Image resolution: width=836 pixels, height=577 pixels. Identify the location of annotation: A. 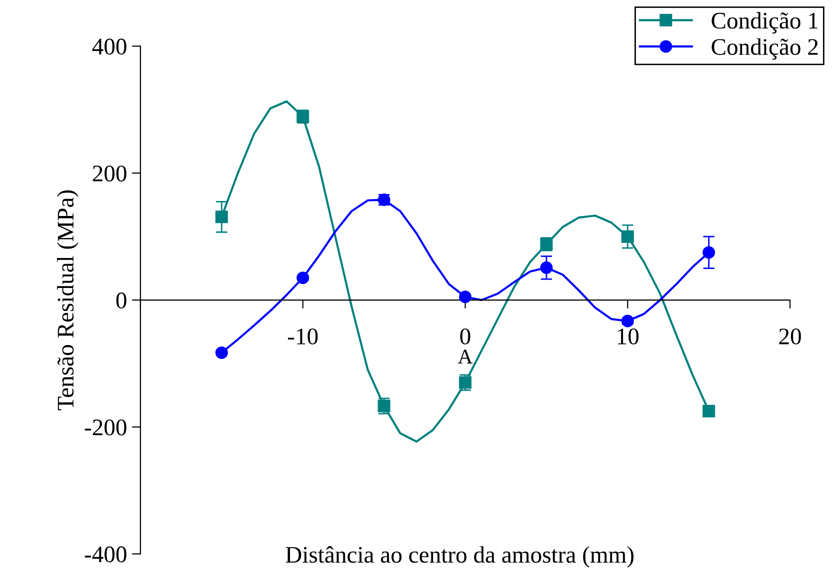
(465, 357).